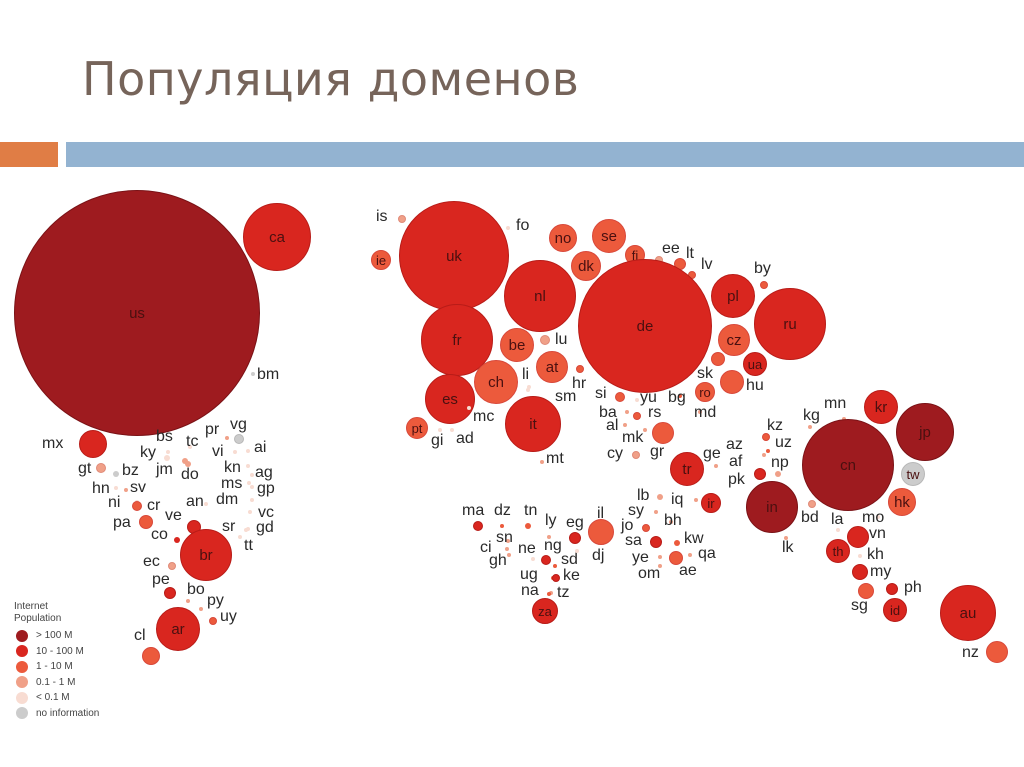 The height and width of the screenshot is (767, 1024). I want to click on bubble-kh, so click(860, 556).